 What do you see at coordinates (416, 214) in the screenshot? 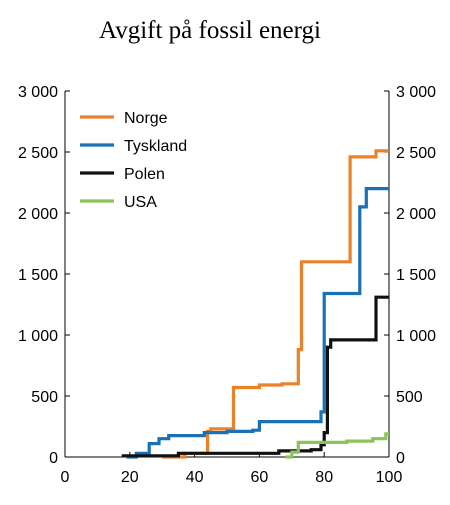
I see `y-tick-label-right: 2 000` at bounding box center [416, 214].